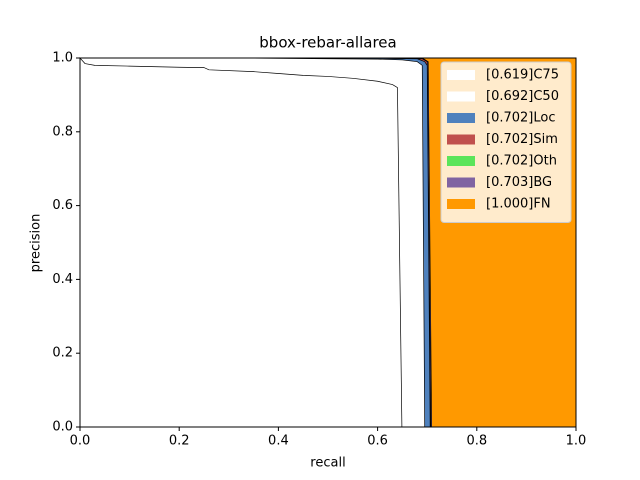 The height and width of the screenshot is (480, 640). What do you see at coordinates (62, 131) in the screenshot?
I see `y-tick-label: 0.8` at bounding box center [62, 131].